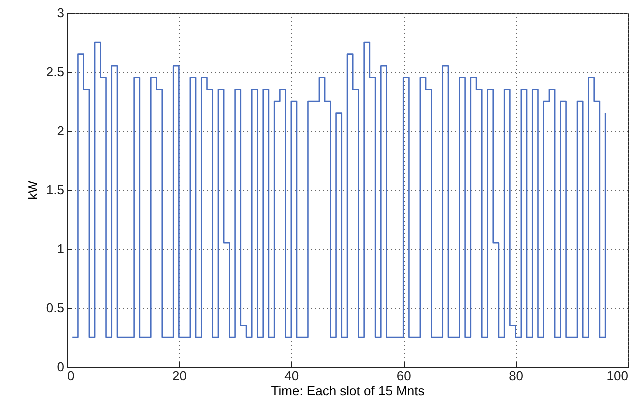  What do you see at coordinates (32, 190) in the screenshot?
I see `y-axis-title: kW` at bounding box center [32, 190].